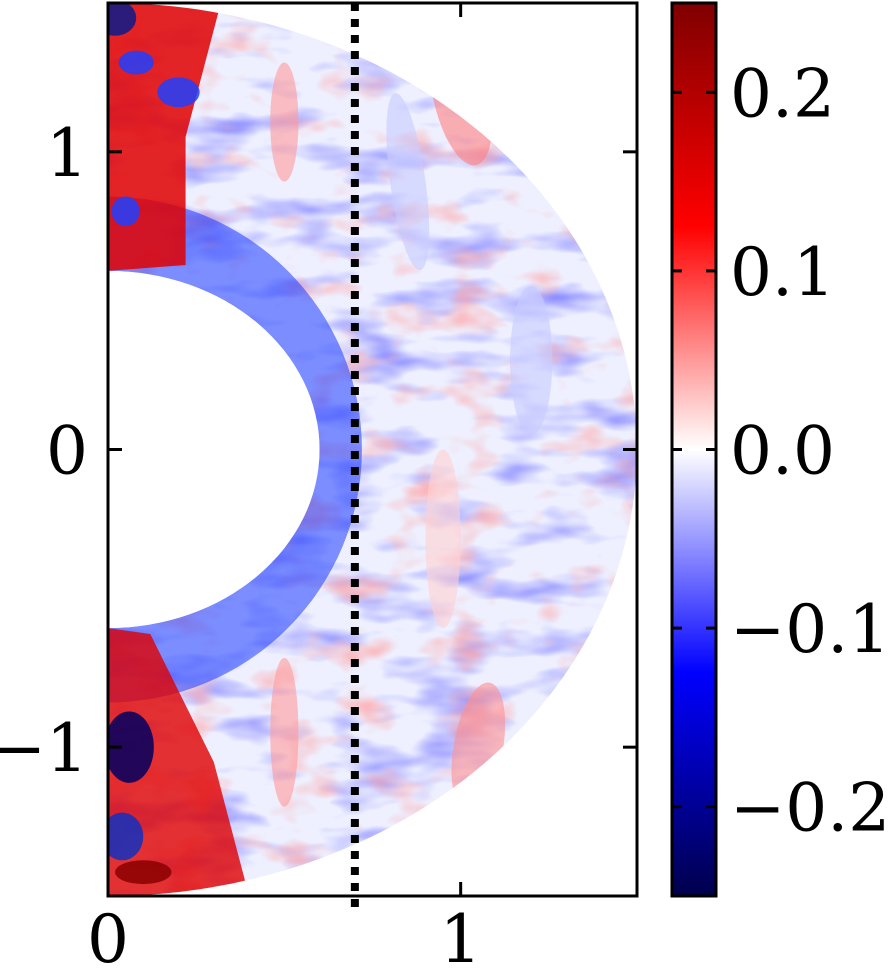  I want to click on colorbar-tick-label: 0.2, so click(782, 93).